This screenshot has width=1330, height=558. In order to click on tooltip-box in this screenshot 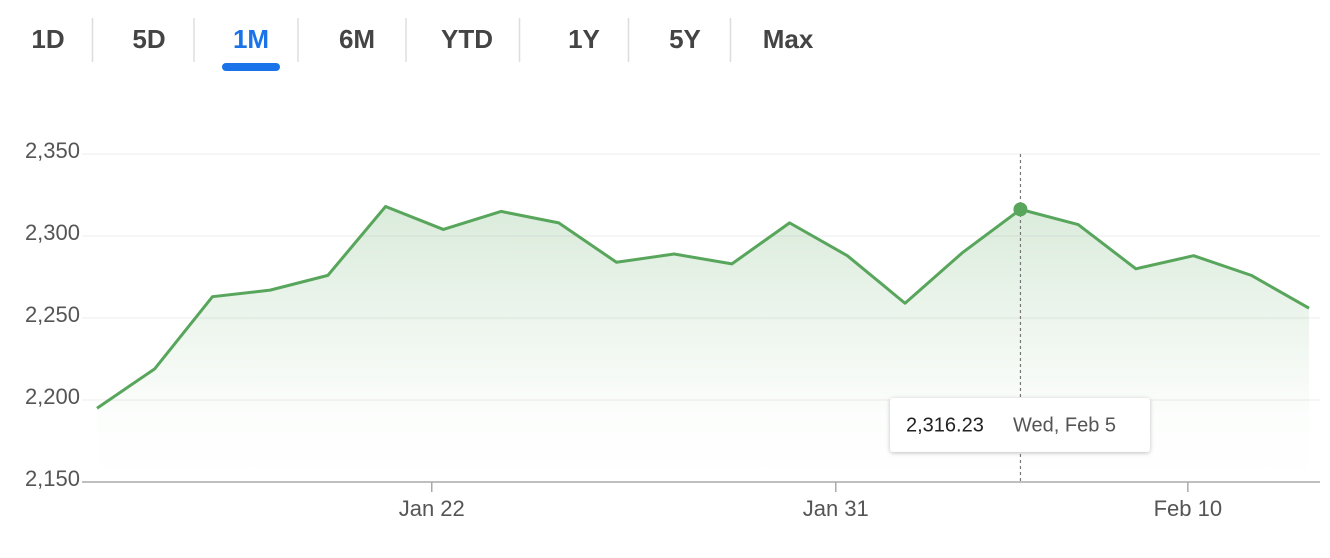, I will do `click(1020, 425)`.